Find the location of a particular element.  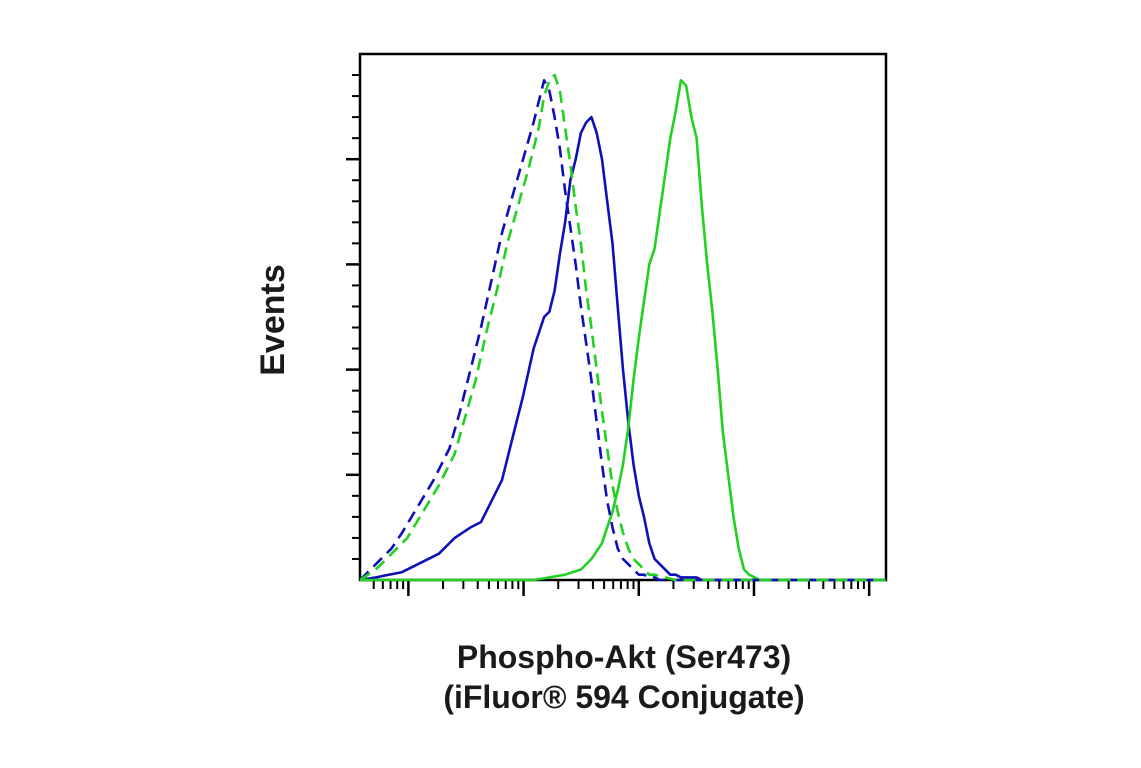

y-axis-ticks is located at coordinates (353, 317).